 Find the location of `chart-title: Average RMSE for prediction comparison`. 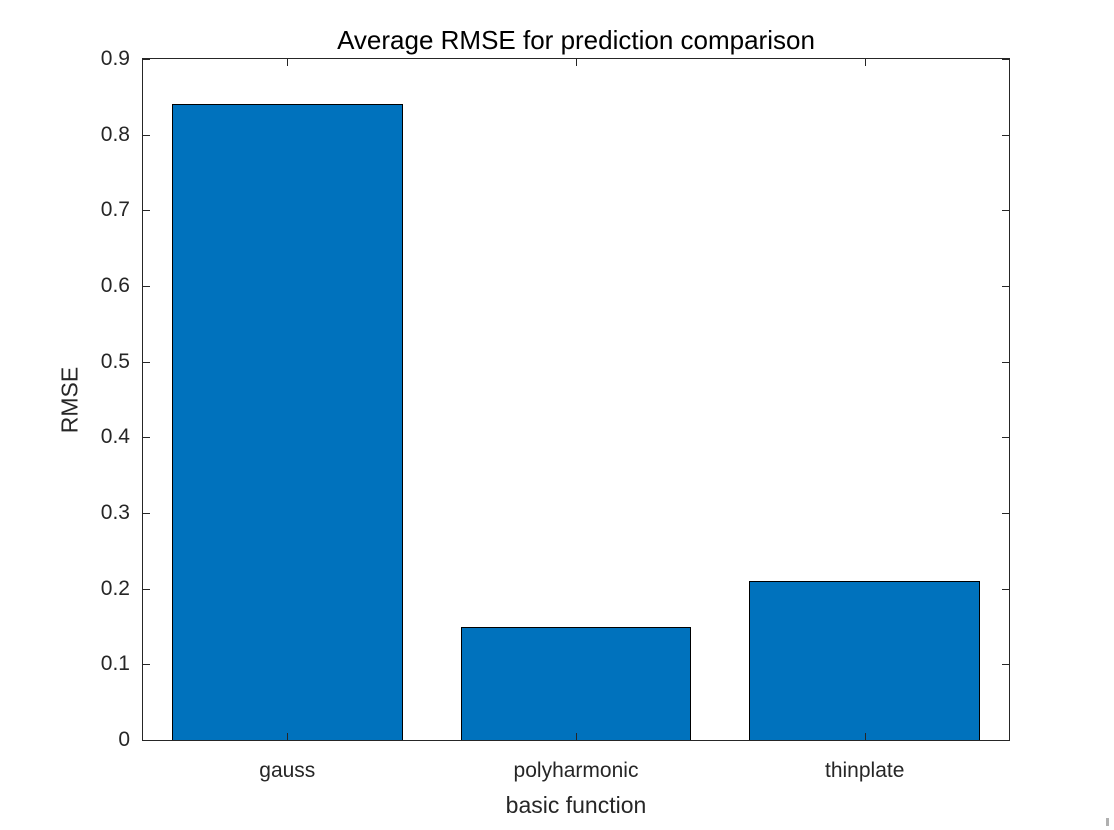

chart-title: Average RMSE for prediction comparison is located at coordinates (576, 40).